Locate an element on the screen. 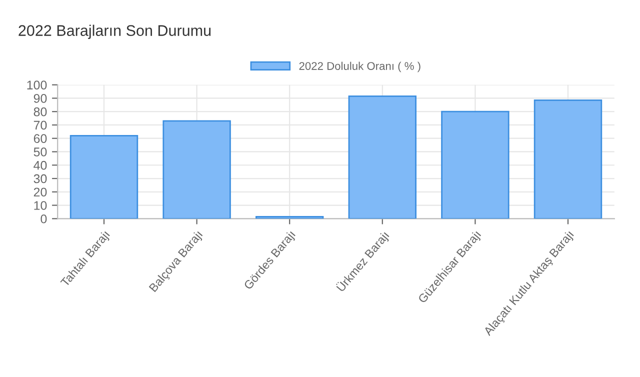 This screenshot has height=377, width=640. chart-title: 2022 Barajların Son Durumu is located at coordinates (114, 31).